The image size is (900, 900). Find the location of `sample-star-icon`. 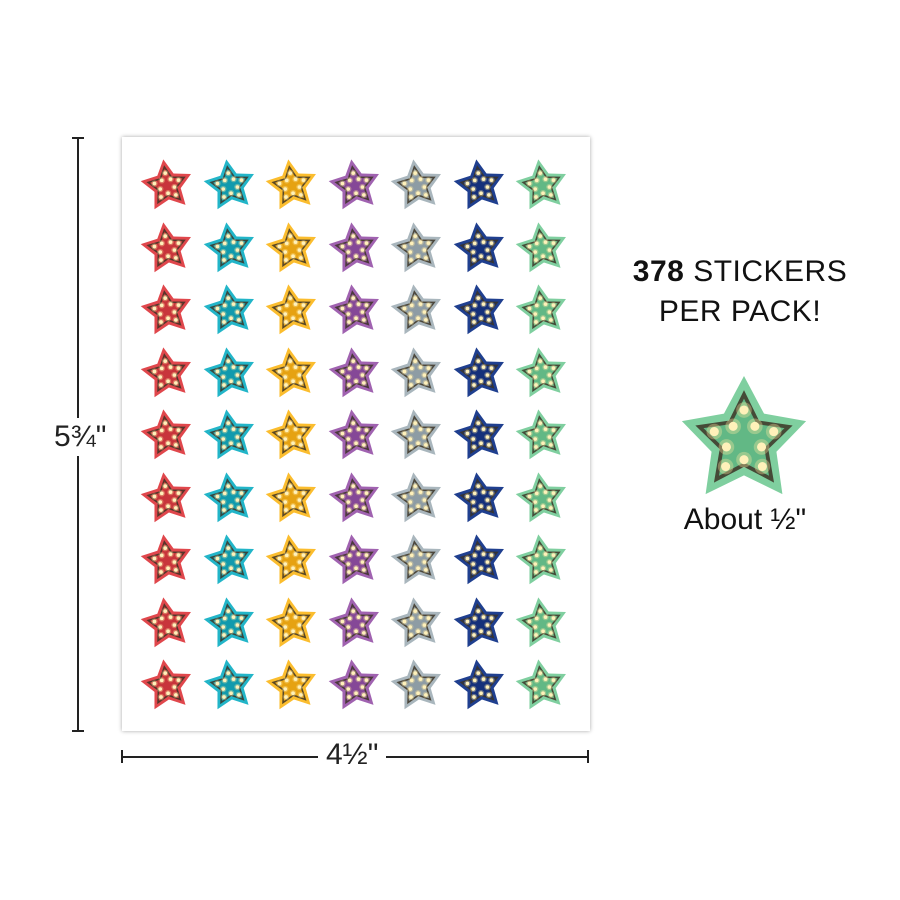

sample-star-icon is located at coordinates (744, 435).